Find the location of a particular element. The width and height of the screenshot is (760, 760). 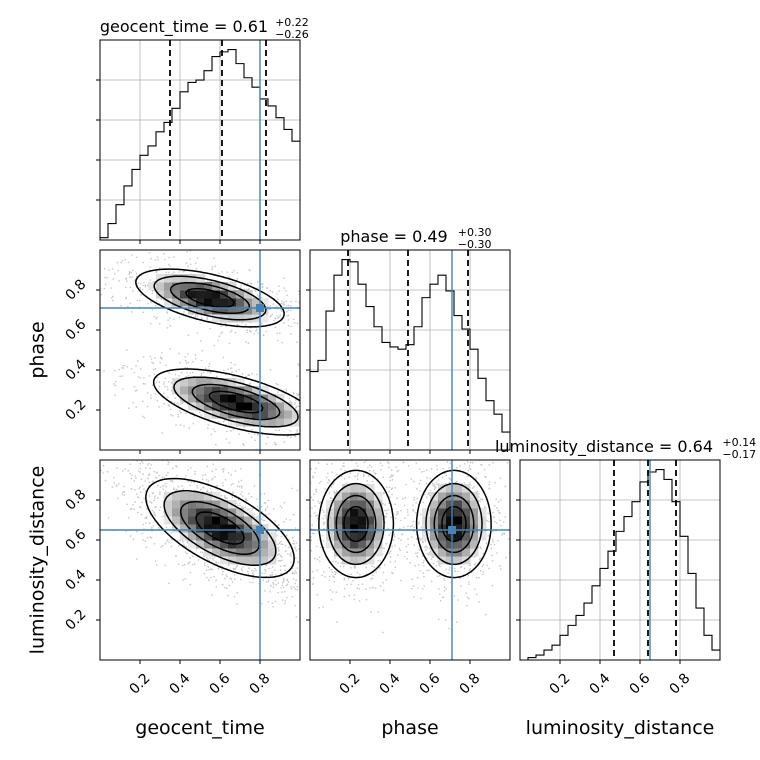

truth-marker is located at coordinates (260, 530).